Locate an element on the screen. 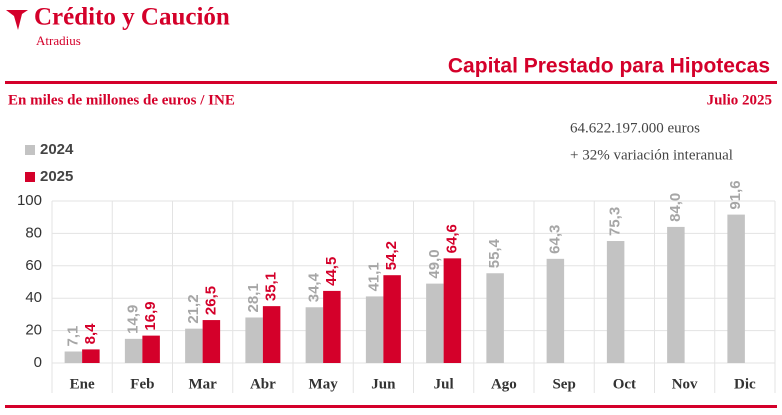 The height and width of the screenshot is (415, 782). annotation: + 32% variación interanual is located at coordinates (651, 155).